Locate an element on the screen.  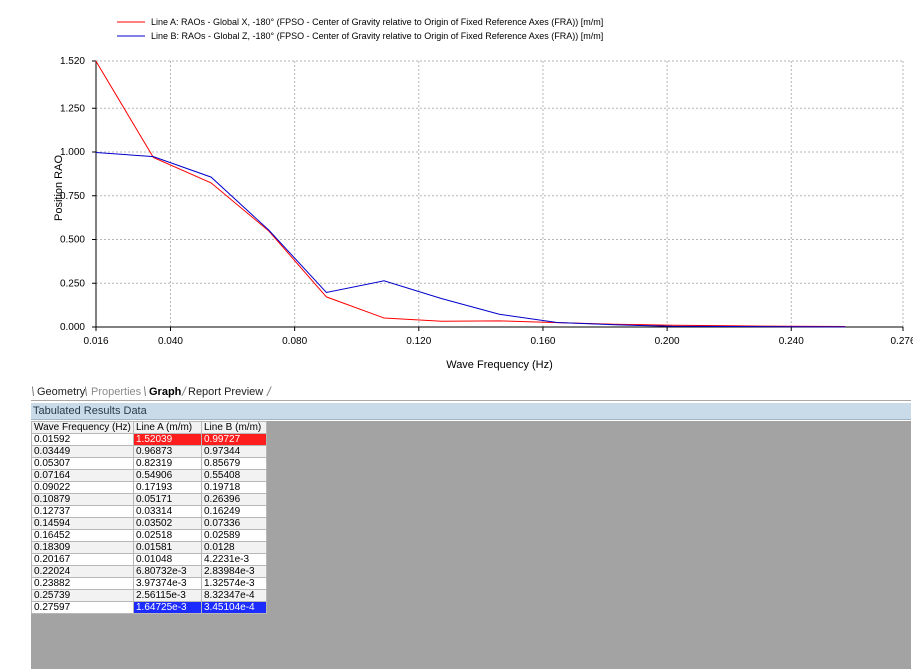
table-row: 0.27597 1.64725e-3 3.45104e-4 is located at coordinates (149, 607).